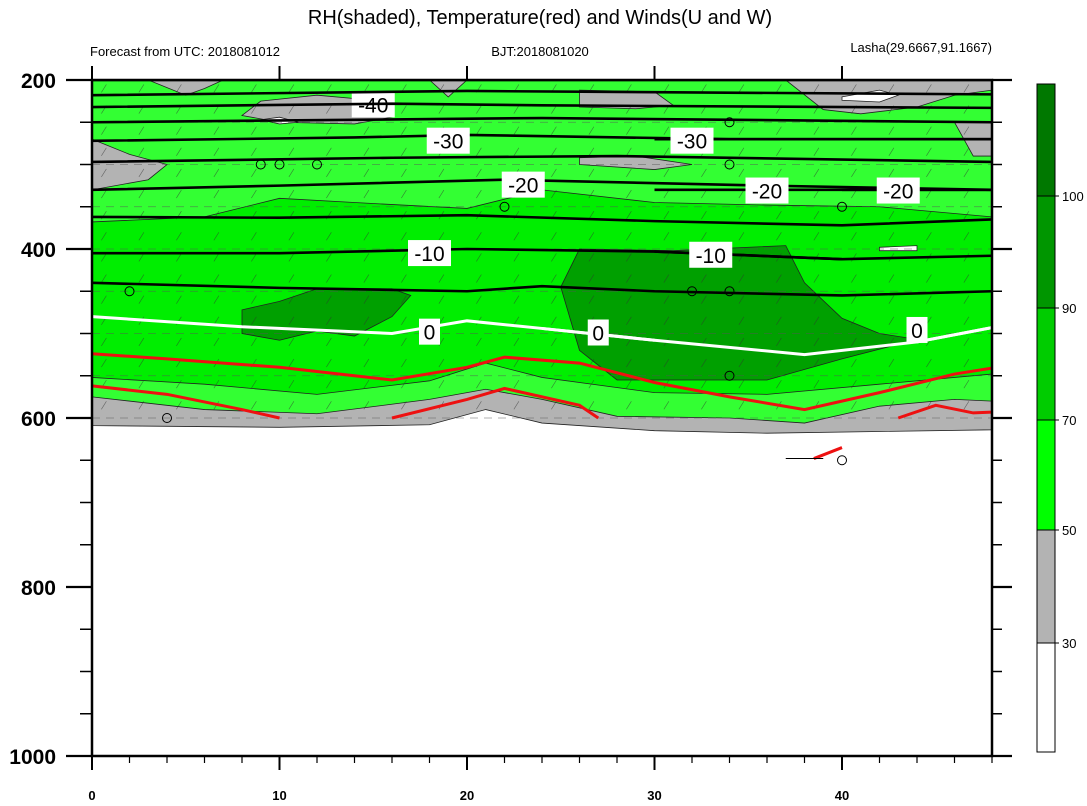  I want to click on colorbar-label: 70, so click(1069, 420).